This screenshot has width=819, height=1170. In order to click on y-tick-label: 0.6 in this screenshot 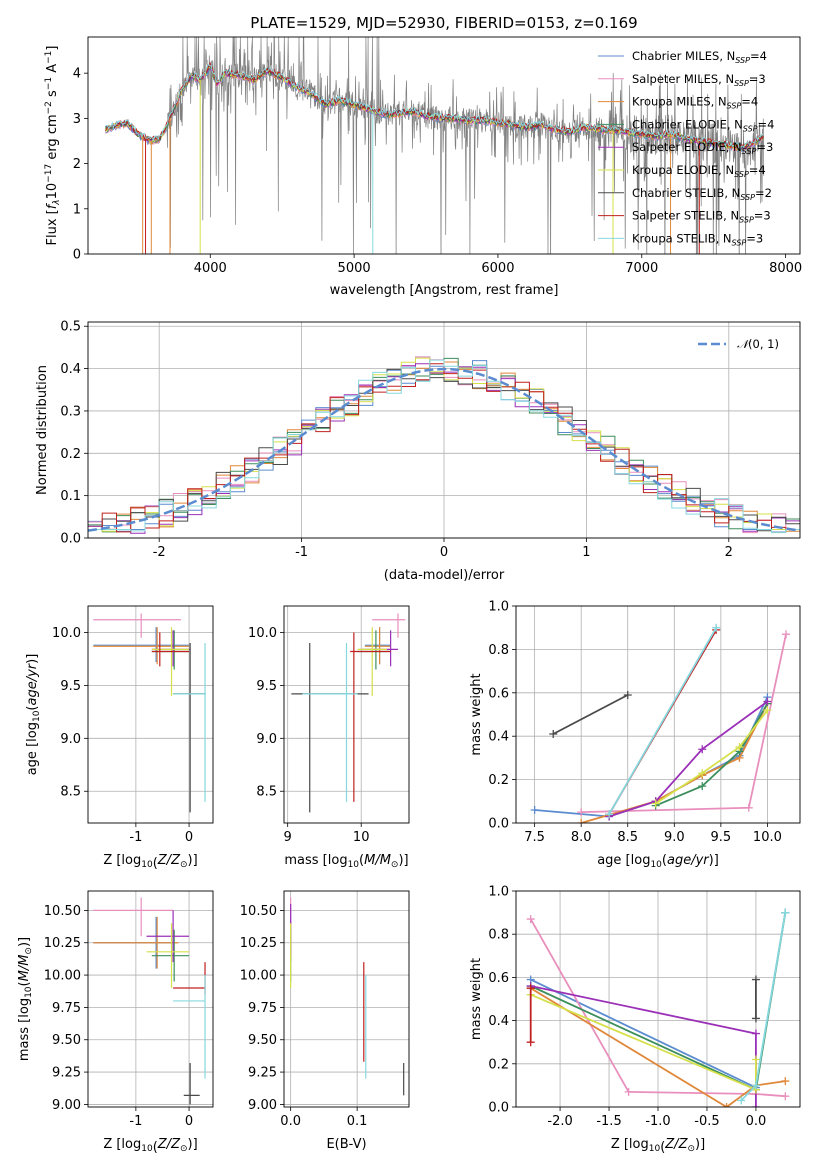, I will do `click(498, 978)`.